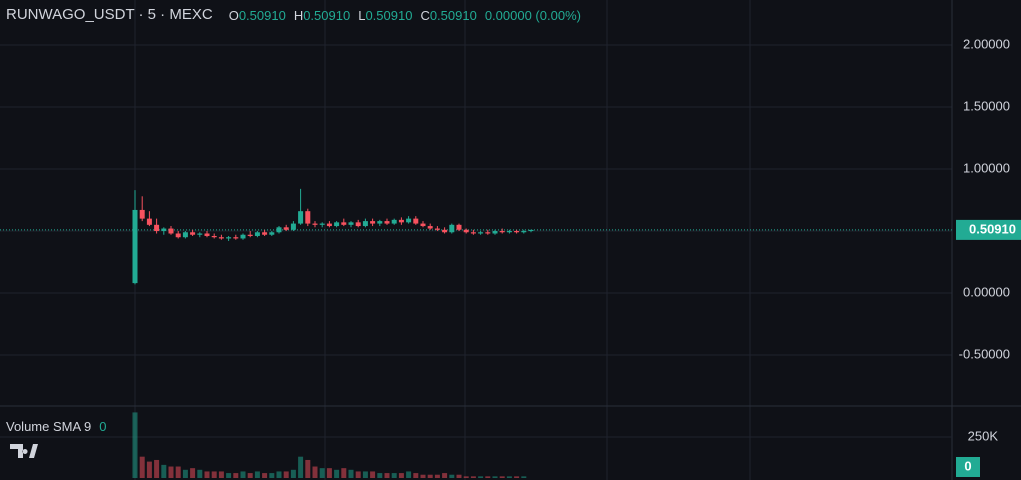 The height and width of the screenshot is (480, 1021). I want to click on last-price-badge, so click(988, 229).